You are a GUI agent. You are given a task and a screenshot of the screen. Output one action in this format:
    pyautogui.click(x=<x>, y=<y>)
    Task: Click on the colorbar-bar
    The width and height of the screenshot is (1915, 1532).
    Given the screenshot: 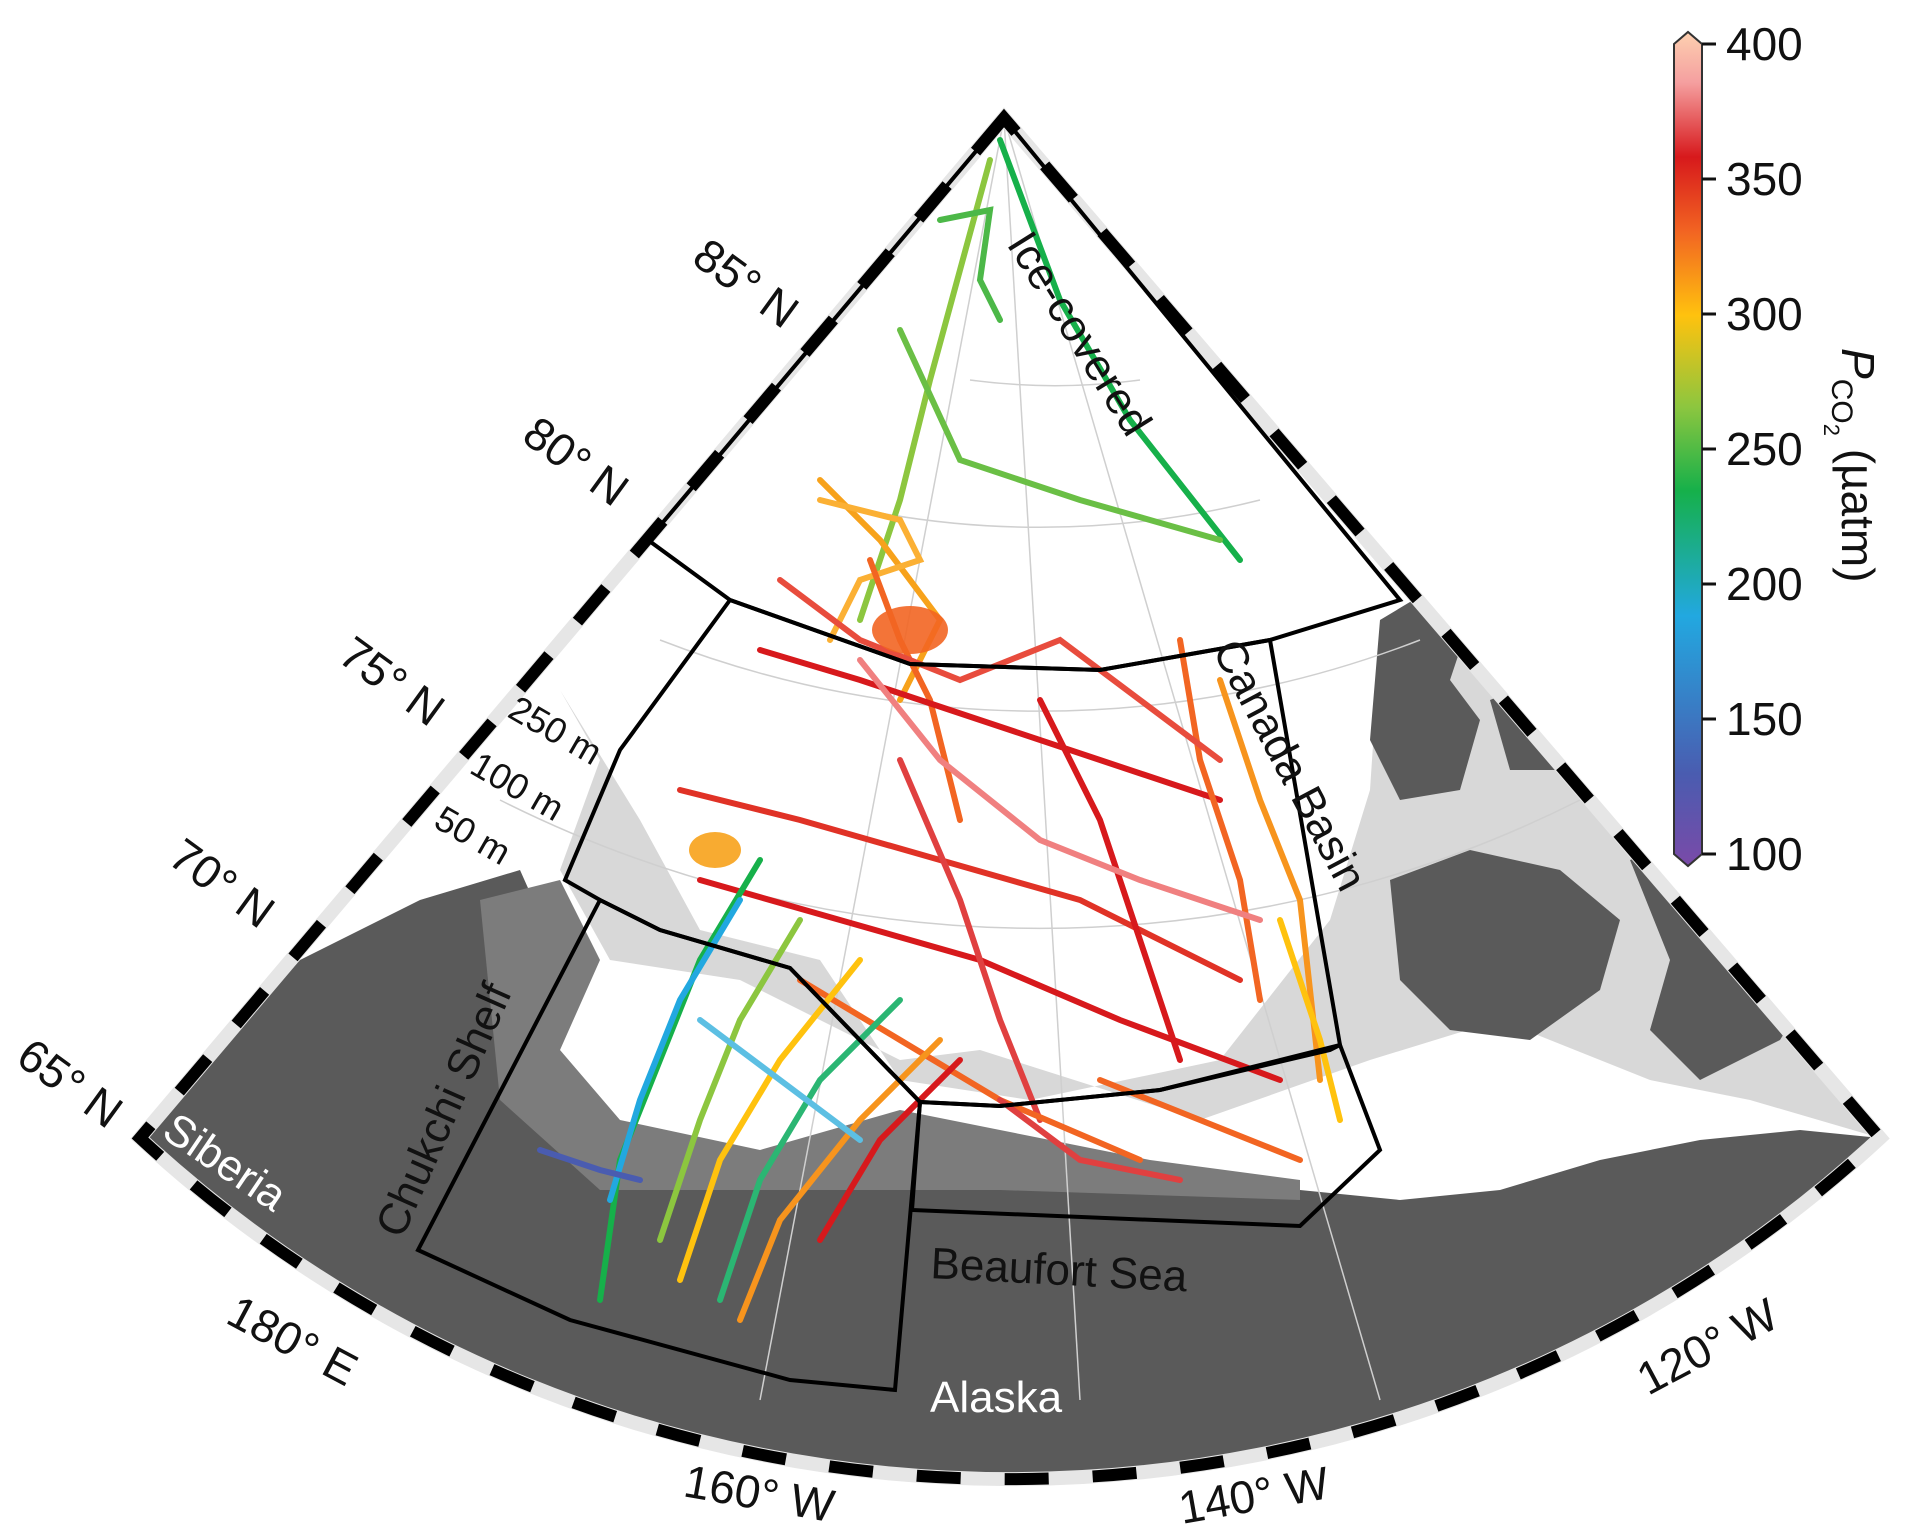 What is the action you would take?
    pyautogui.click(x=1688, y=449)
    